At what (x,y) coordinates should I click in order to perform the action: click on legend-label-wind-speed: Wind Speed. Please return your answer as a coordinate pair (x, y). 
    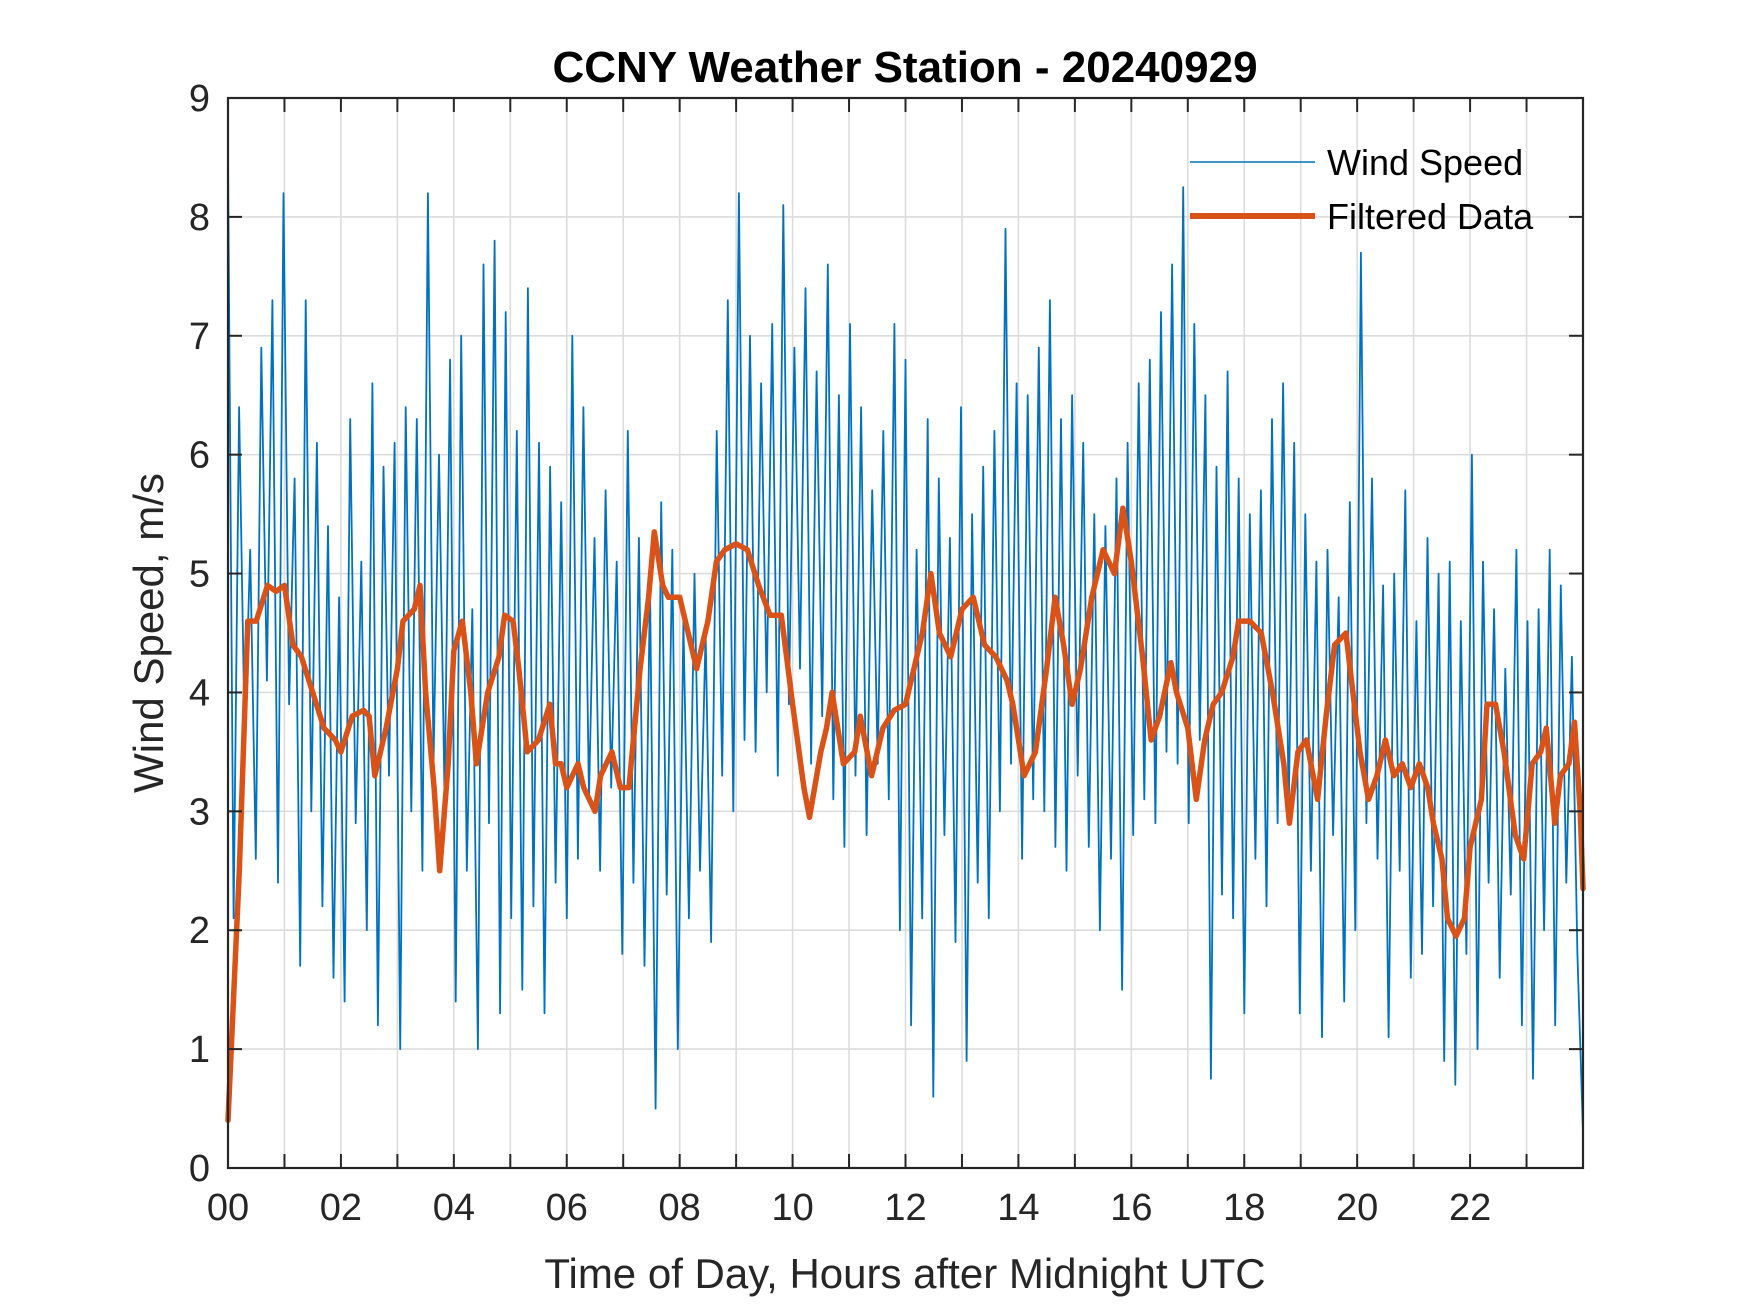
    Looking at the image, I should click on (1425, 162).